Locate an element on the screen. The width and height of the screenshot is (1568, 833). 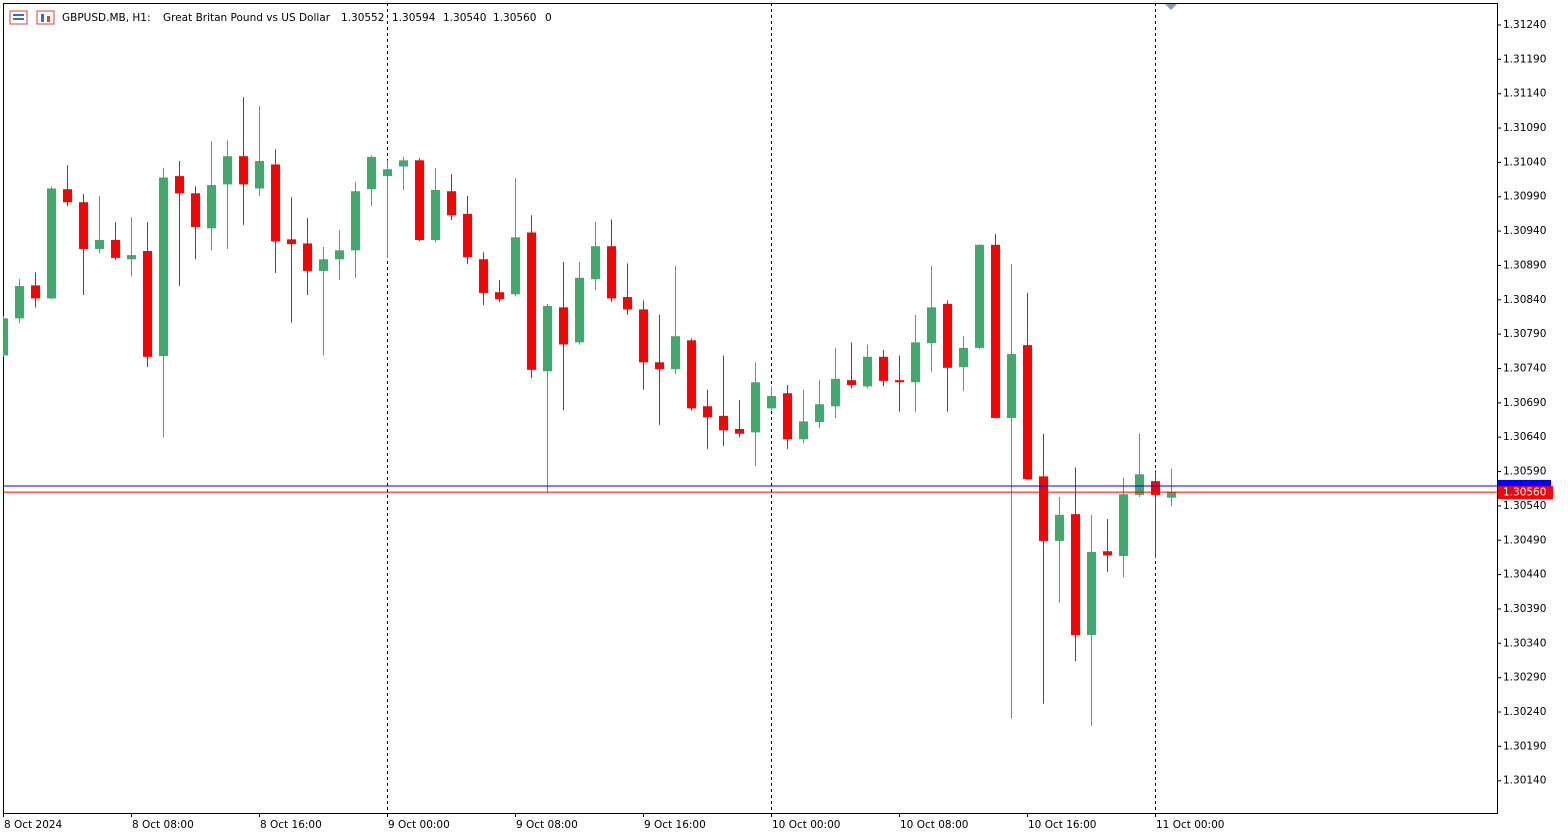
y-tick-label: 1.30990 is located at coordinates (1524, 197).